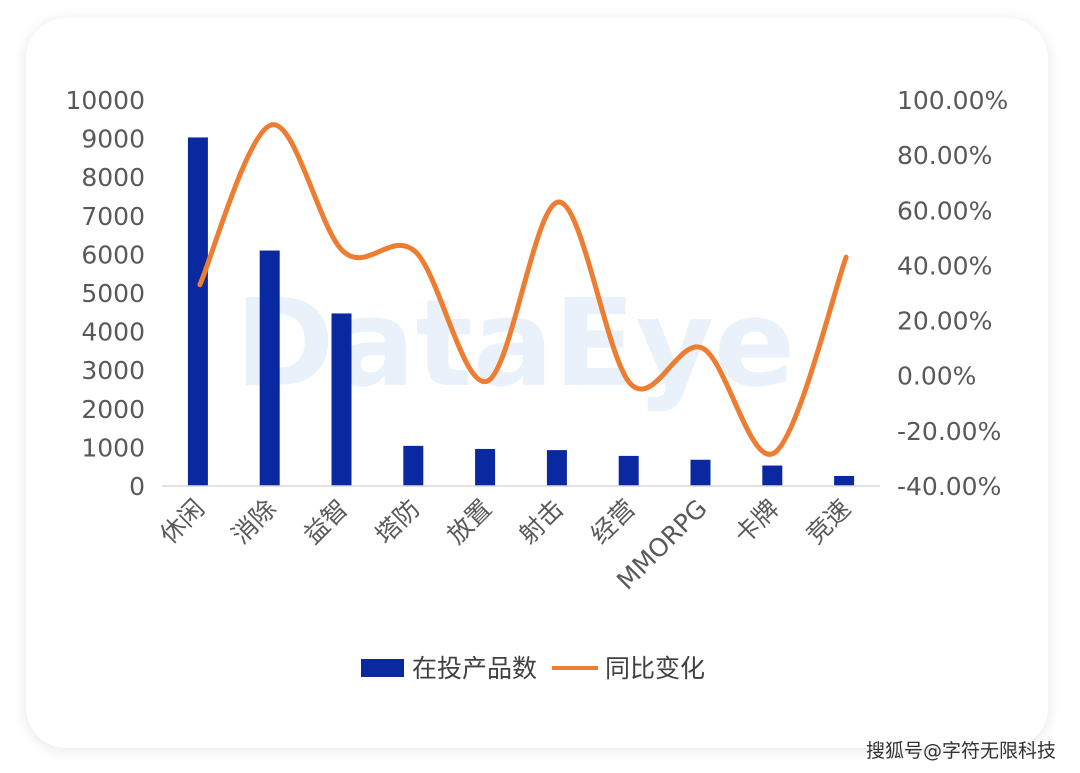 Image resolution: width=1080 pixels, height=773 pixels. I want to click on y-right-tick-label: -20.00%, so click(949, 431).